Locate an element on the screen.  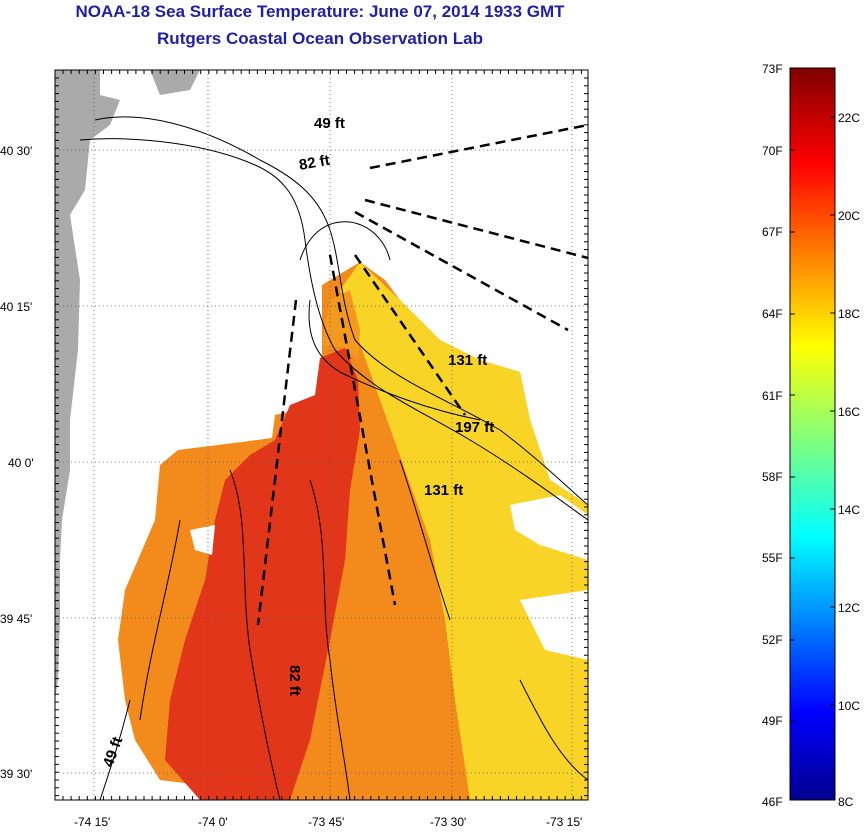
colorbar-f-label: 61F is located at coordinates (772, 396).